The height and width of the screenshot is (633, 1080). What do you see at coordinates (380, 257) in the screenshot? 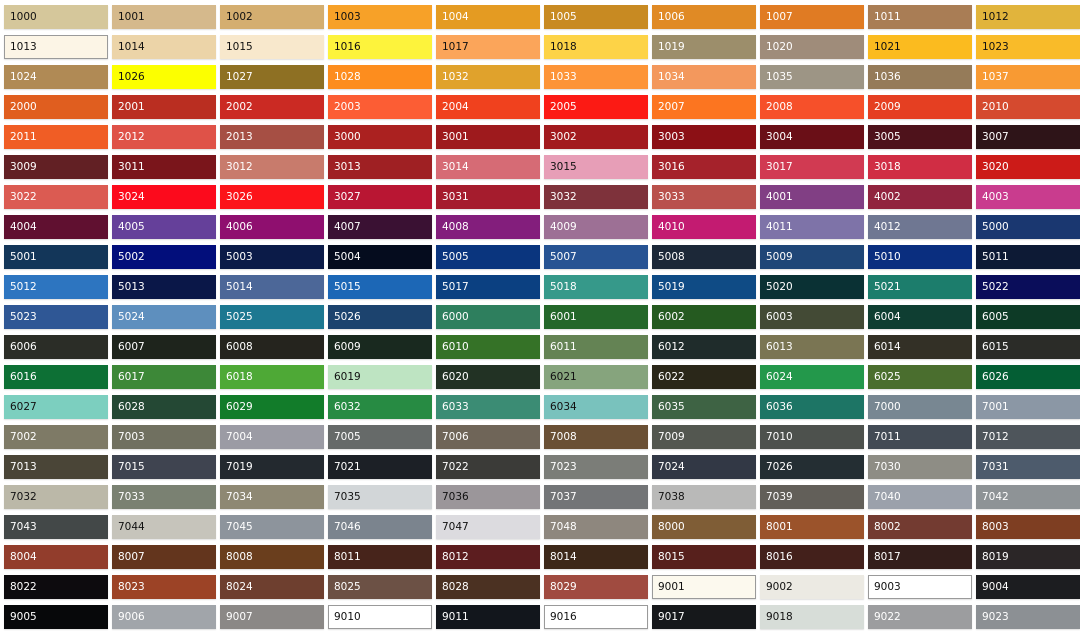
I see `color-swatch-5004: 5004` at bounding box center [380, 257].